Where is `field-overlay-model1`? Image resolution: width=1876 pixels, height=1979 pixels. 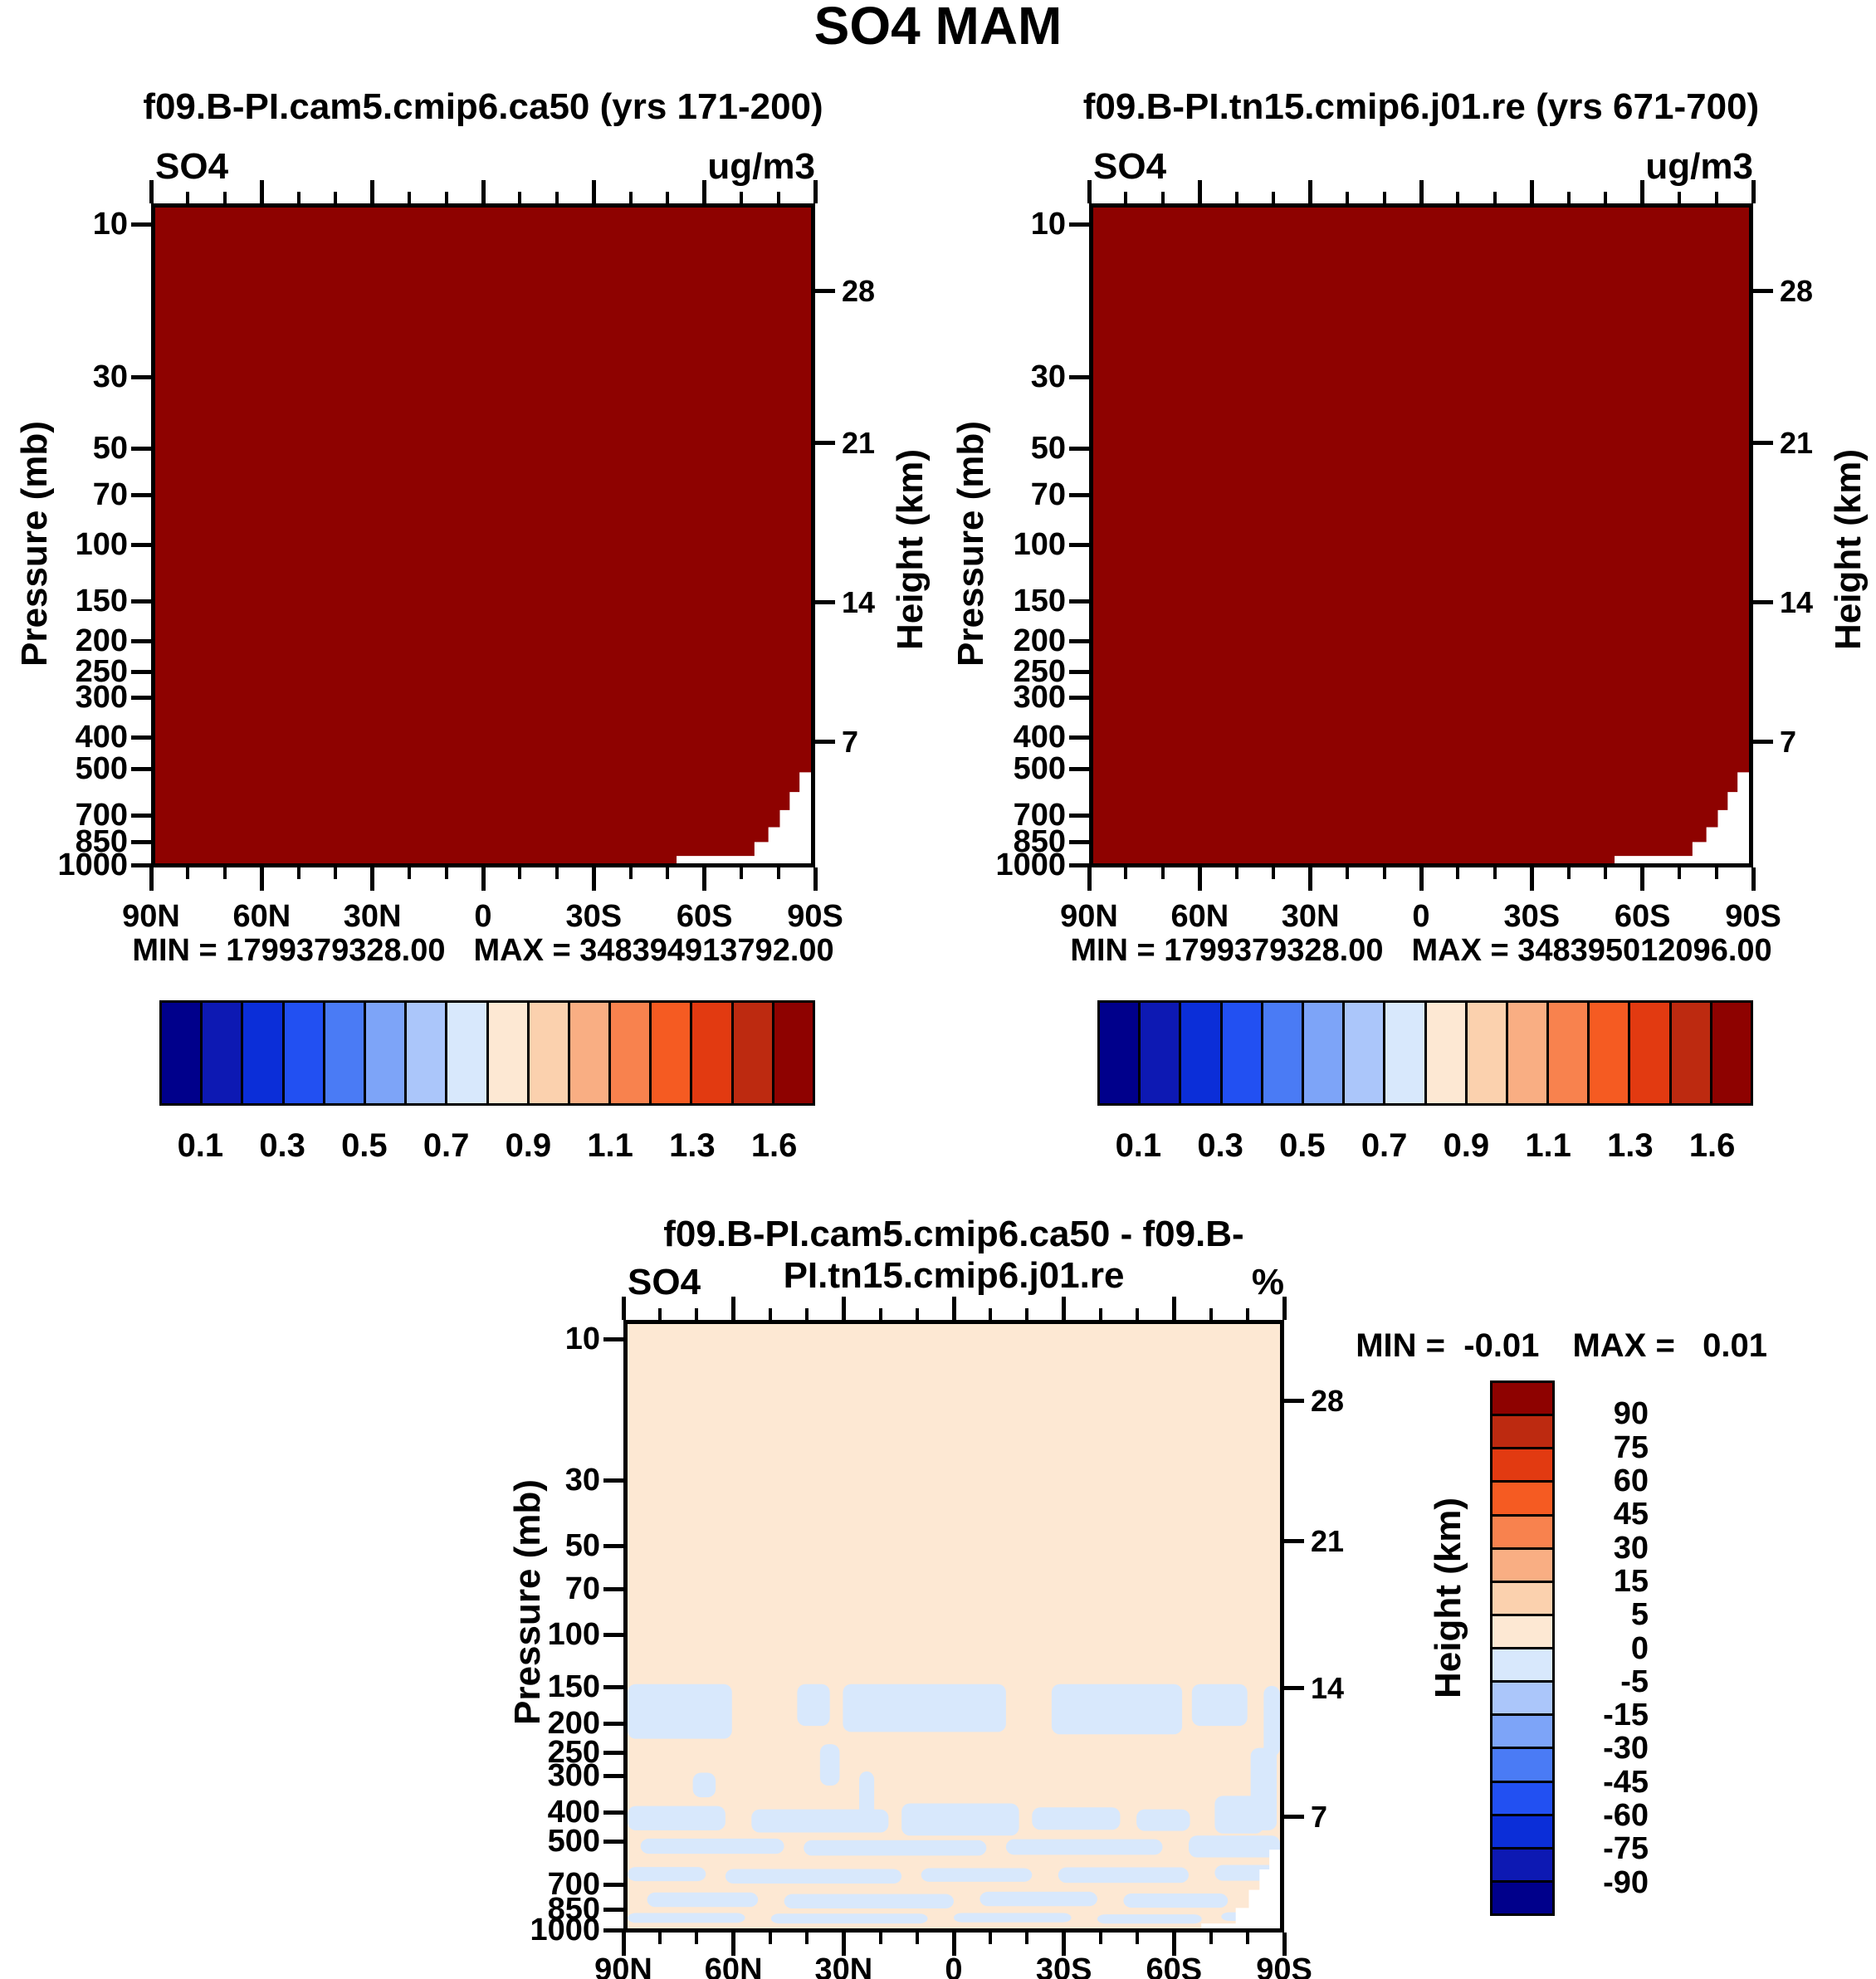
field-overlay-model1 is located at coordinates (744, 817).